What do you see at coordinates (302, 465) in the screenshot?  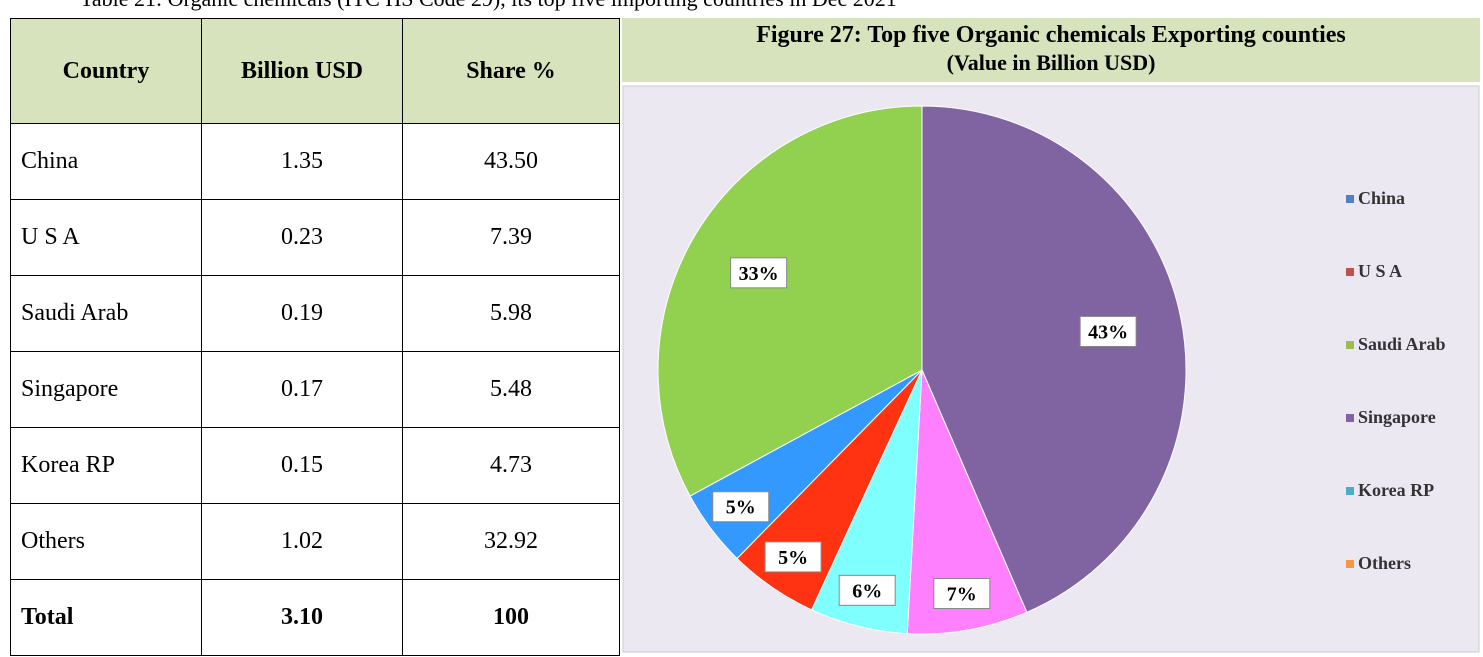 I see `cell: 0.15` at bounding box center [302, 465].